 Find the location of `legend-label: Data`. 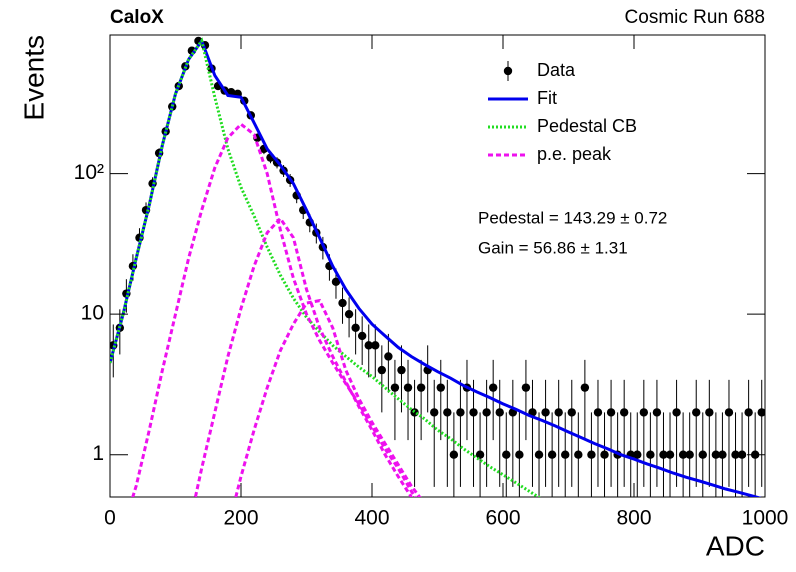

legend-label: Data is located at coordinates (556, 70).